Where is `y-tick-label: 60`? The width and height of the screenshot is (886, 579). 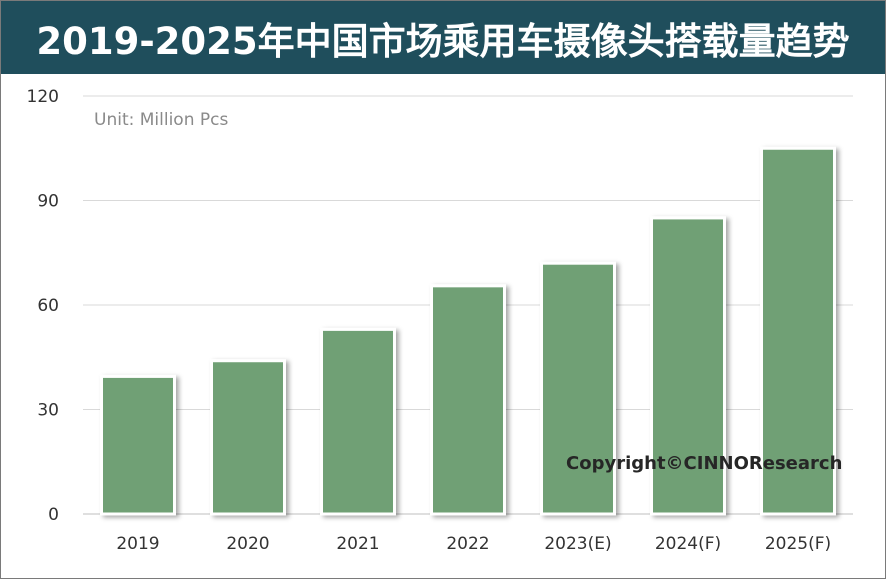 y-tick-label: 60 is located at coordinates (48, 306).